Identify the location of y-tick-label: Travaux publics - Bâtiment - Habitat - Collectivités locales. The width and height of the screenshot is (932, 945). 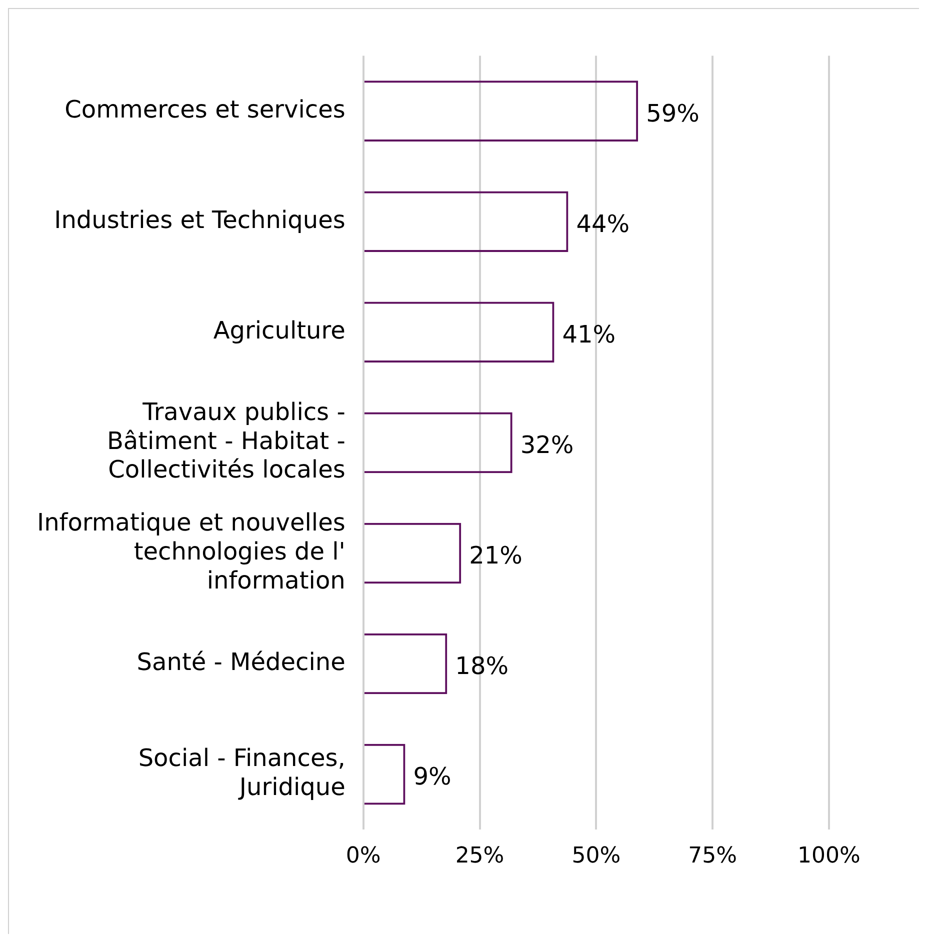
(226, 441).